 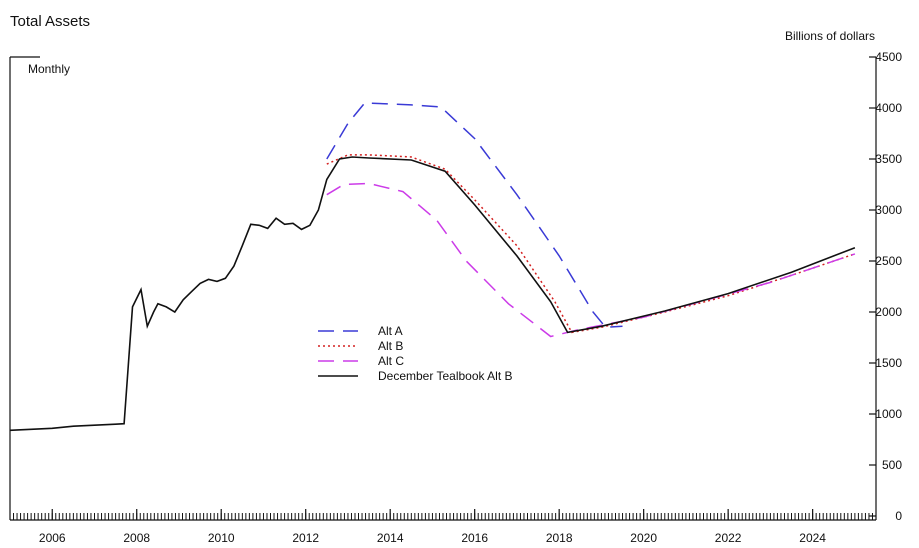 I want to click on y-tick-label: 0, so click(x=898, y=516).